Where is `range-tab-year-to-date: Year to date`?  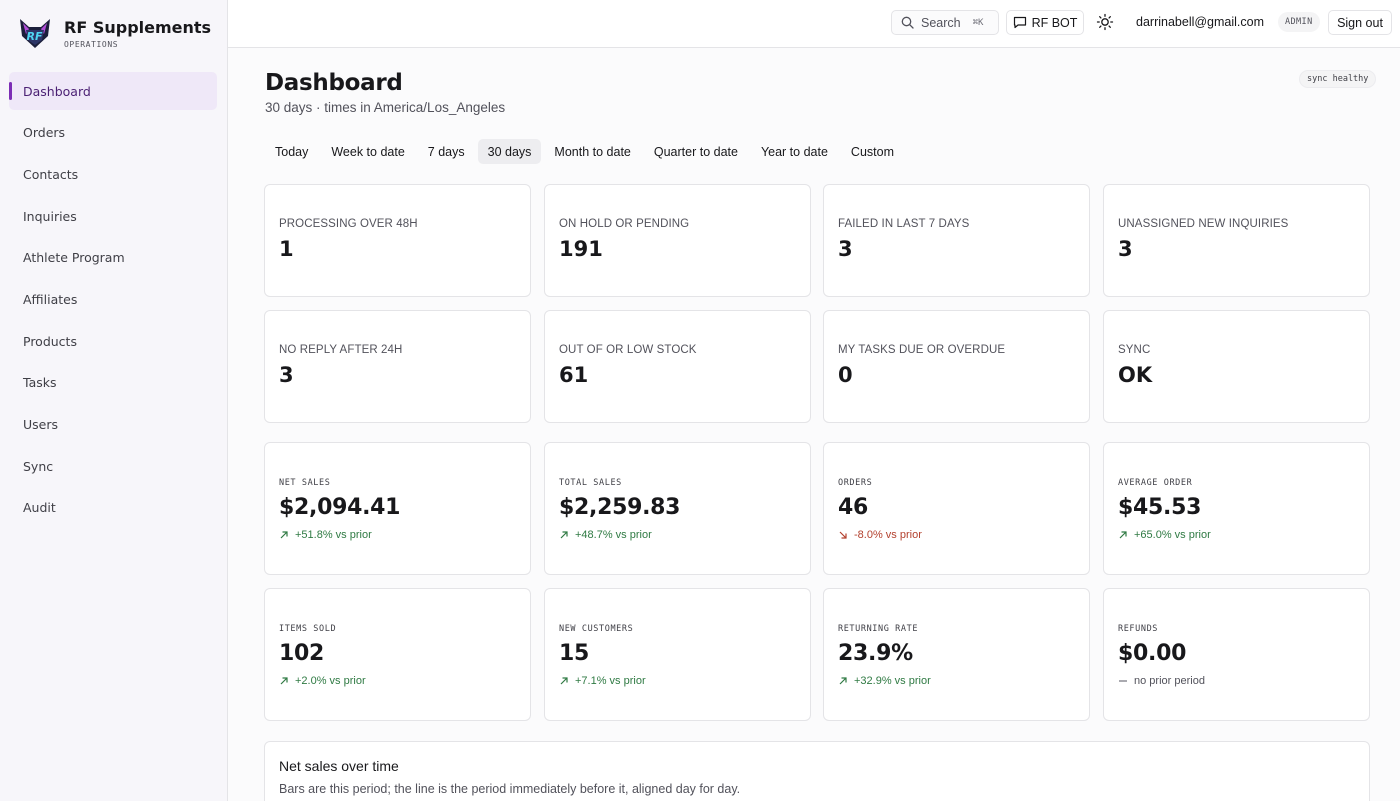 range-tab-year-to-date: Year to date is located at coordinates (794, 151).